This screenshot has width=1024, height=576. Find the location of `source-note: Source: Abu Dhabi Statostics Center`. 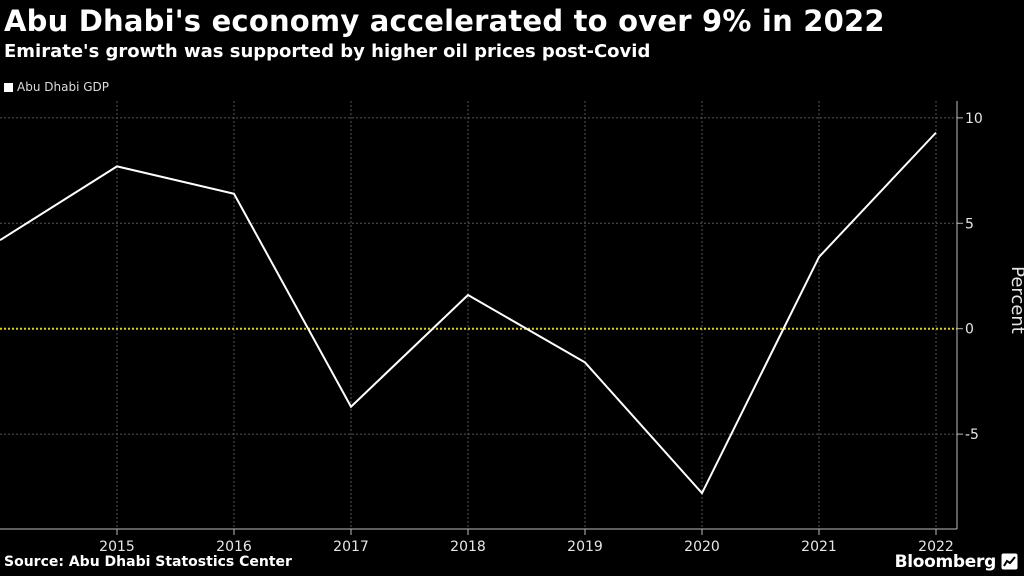

source-note: Source: Abu Dhabi Statostics Center is located at coordinates (148, 562).